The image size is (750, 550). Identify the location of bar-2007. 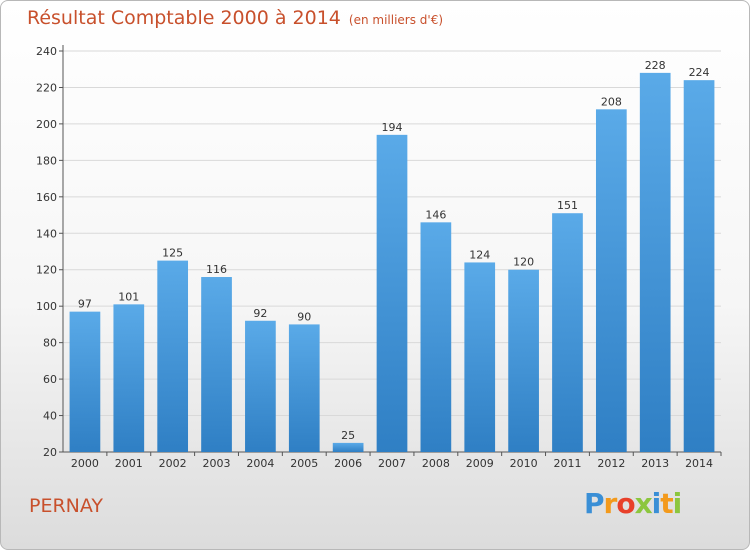
(392, 293).